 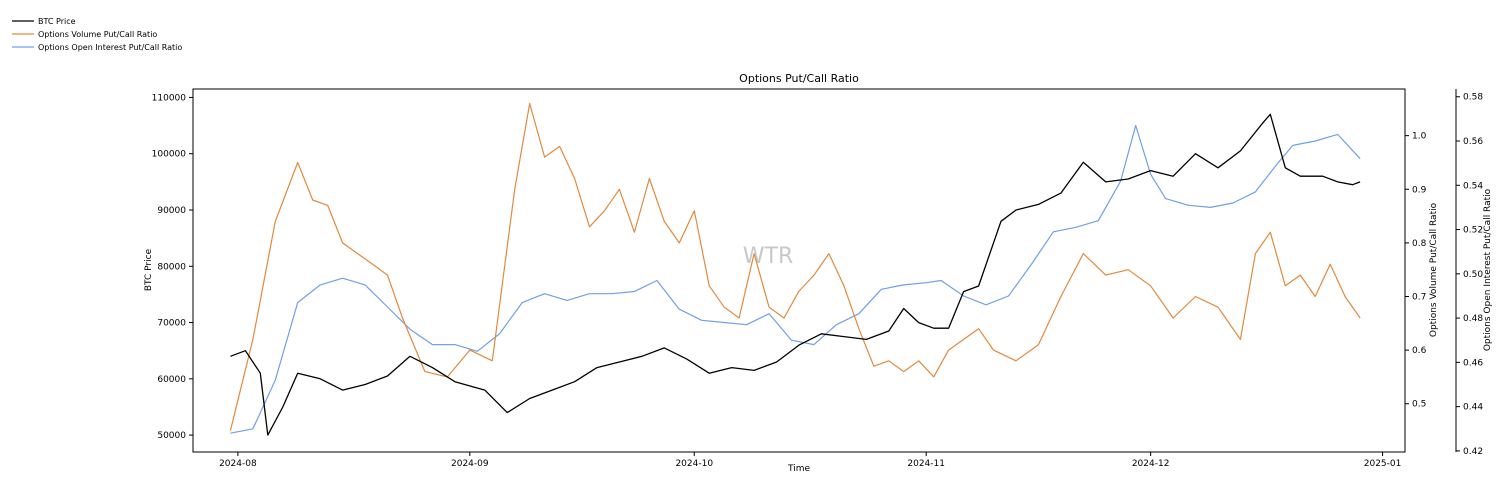 What do you see at coordinates (171, 211) in the screenshot?
I see `left-axis-tick-label: 90000` at bounding box center [171, 211].